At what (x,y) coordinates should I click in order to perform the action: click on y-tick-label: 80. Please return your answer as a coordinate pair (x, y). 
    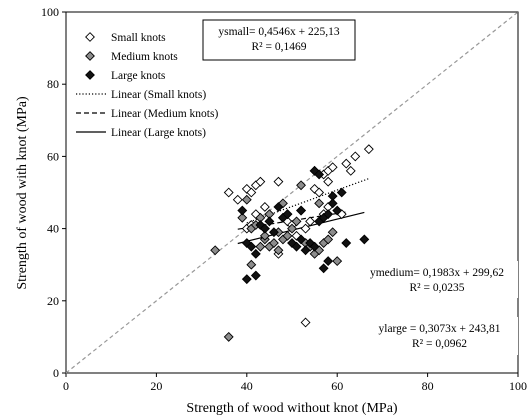
    Looking at the image, I should click on (53, 84).